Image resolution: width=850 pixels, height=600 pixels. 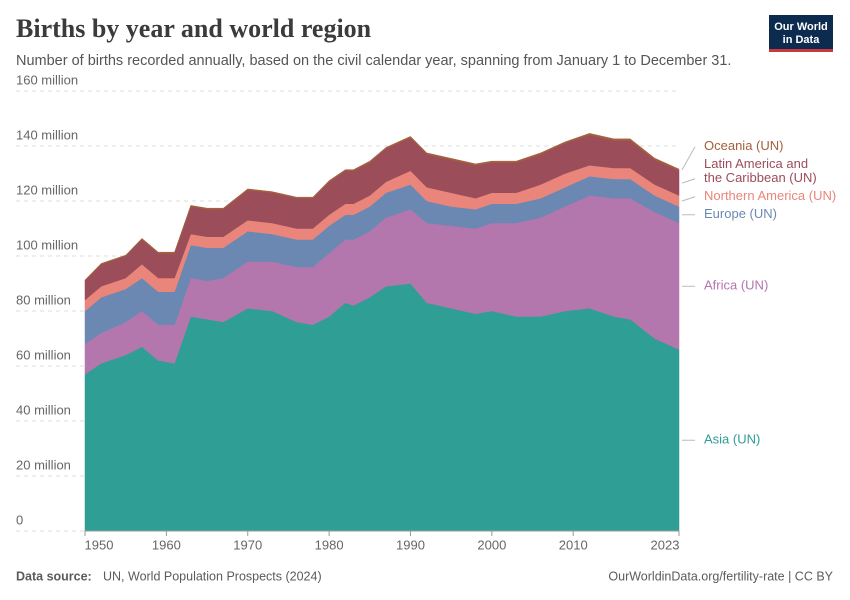 What do you see at coordinates (740, 213) in the screenshot?
I see `legend-label: Europe (UN)` at bounding box center [740, 213].